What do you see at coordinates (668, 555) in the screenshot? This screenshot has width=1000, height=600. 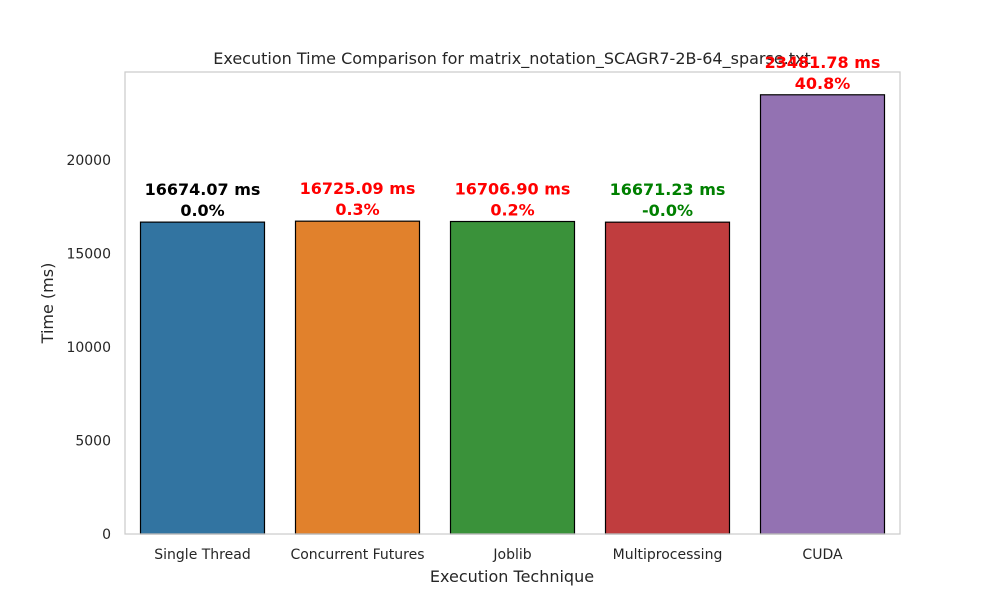 I see `x-tick-label: Multiprocessing` at bounding box center [668, 555].